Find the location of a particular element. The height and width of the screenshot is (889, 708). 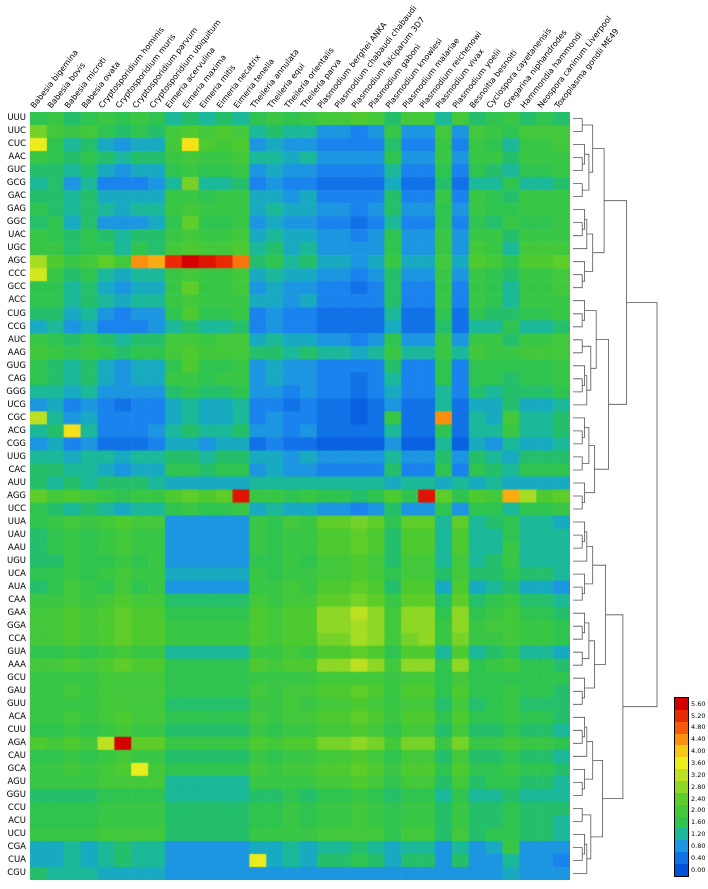

legend-tick-label: 5.20 is located at coordinates (698, 715).